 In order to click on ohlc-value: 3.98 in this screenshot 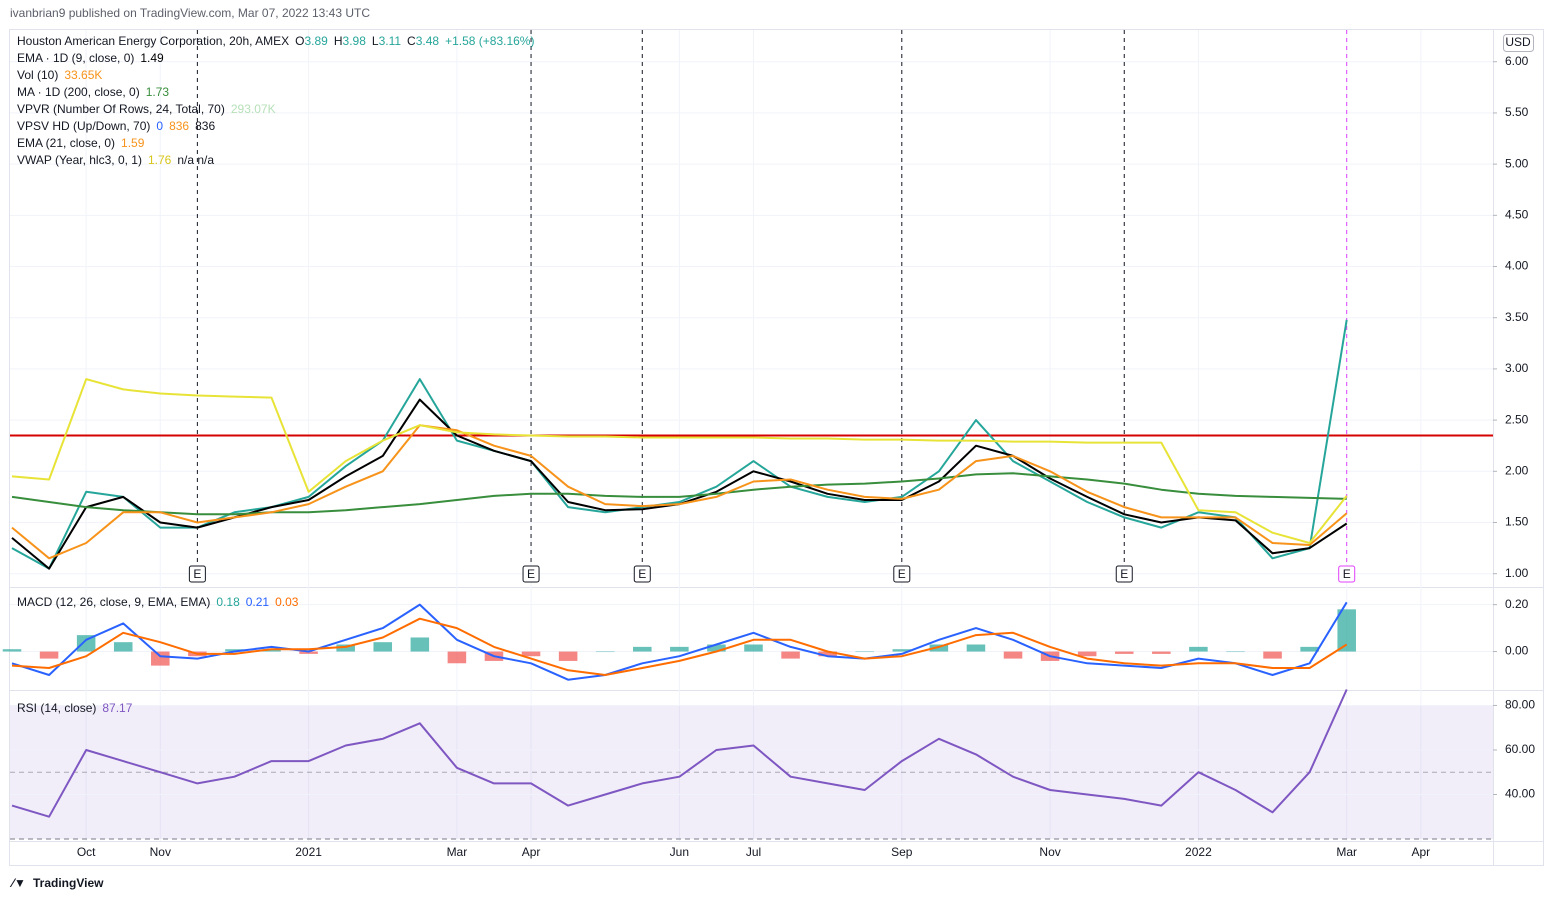, I will do `click(355, 41)`.